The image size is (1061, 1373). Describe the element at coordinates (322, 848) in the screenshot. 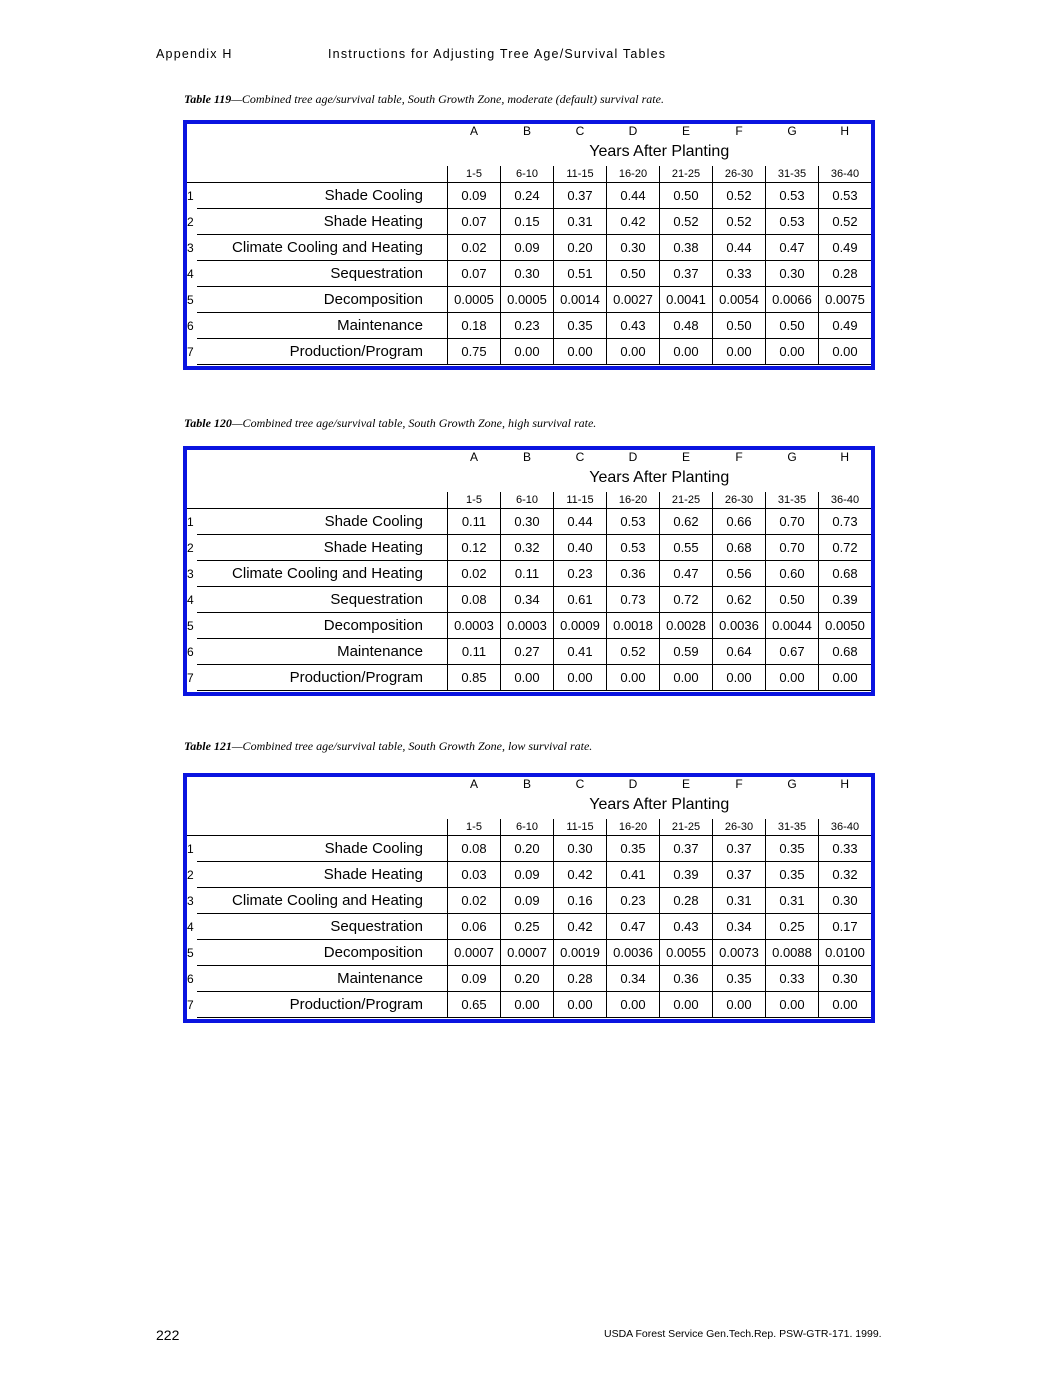

I see `row-label: Shade Cooling` at that location.